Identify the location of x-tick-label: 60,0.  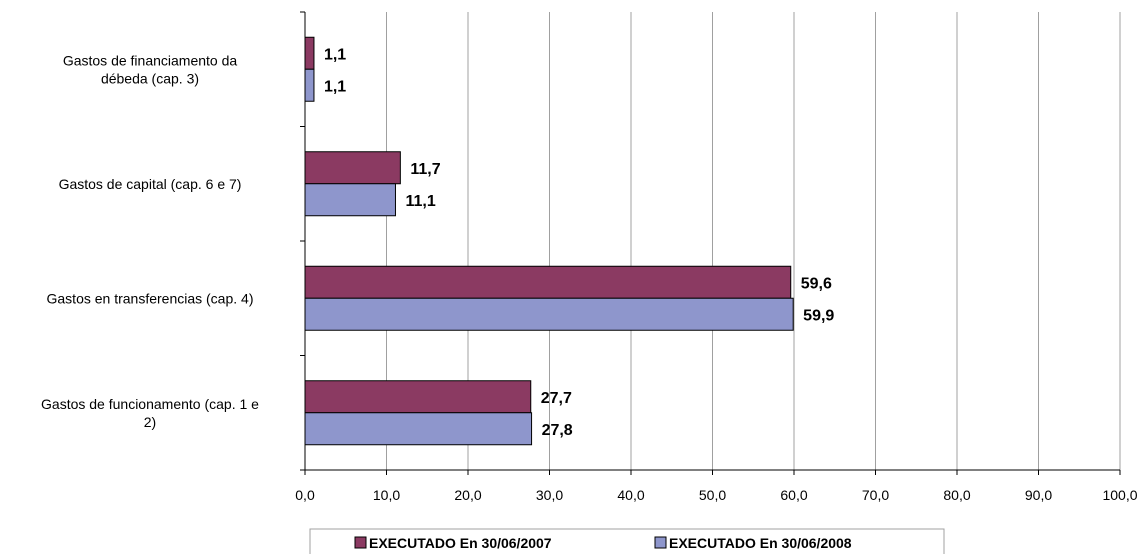
(793, 495).